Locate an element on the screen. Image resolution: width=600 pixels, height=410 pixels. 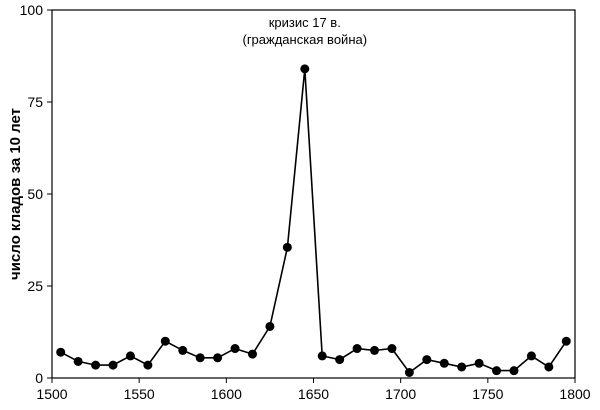
annotation-line: кризис 17 в. is located at coordinates (305, 22).